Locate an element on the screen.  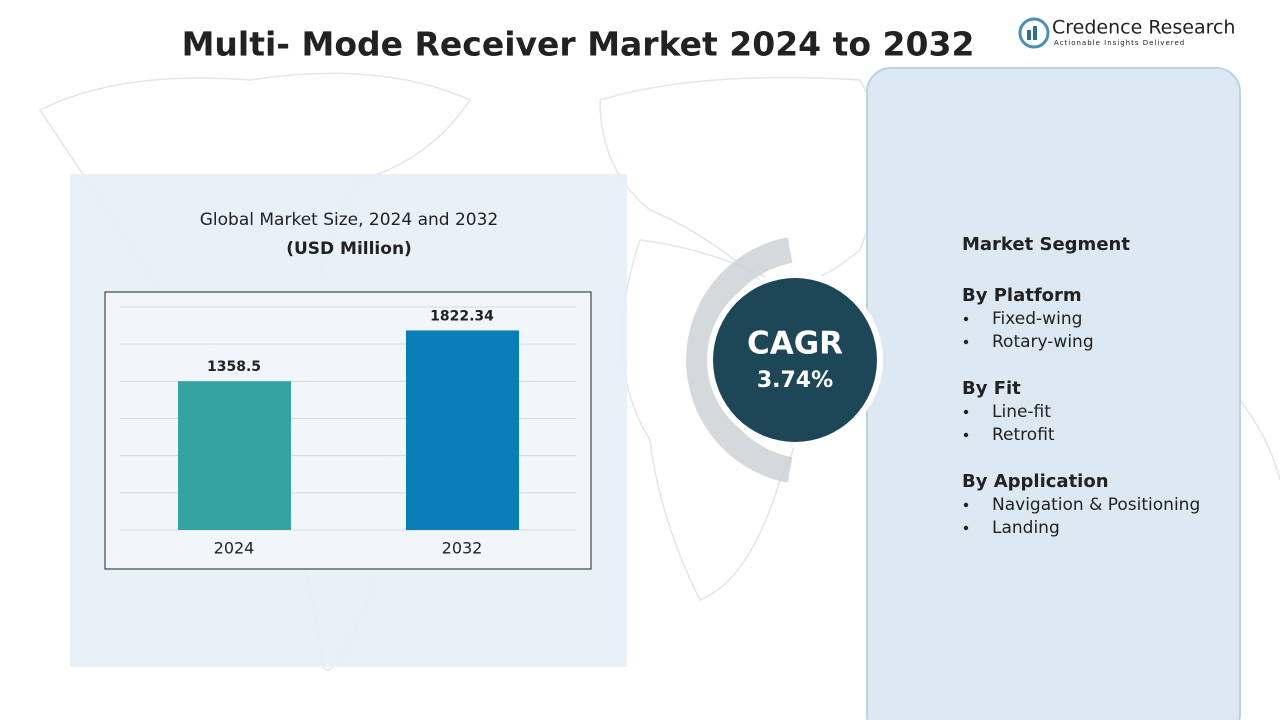
segment-item: Landing is located at coordinates (1026, 528).